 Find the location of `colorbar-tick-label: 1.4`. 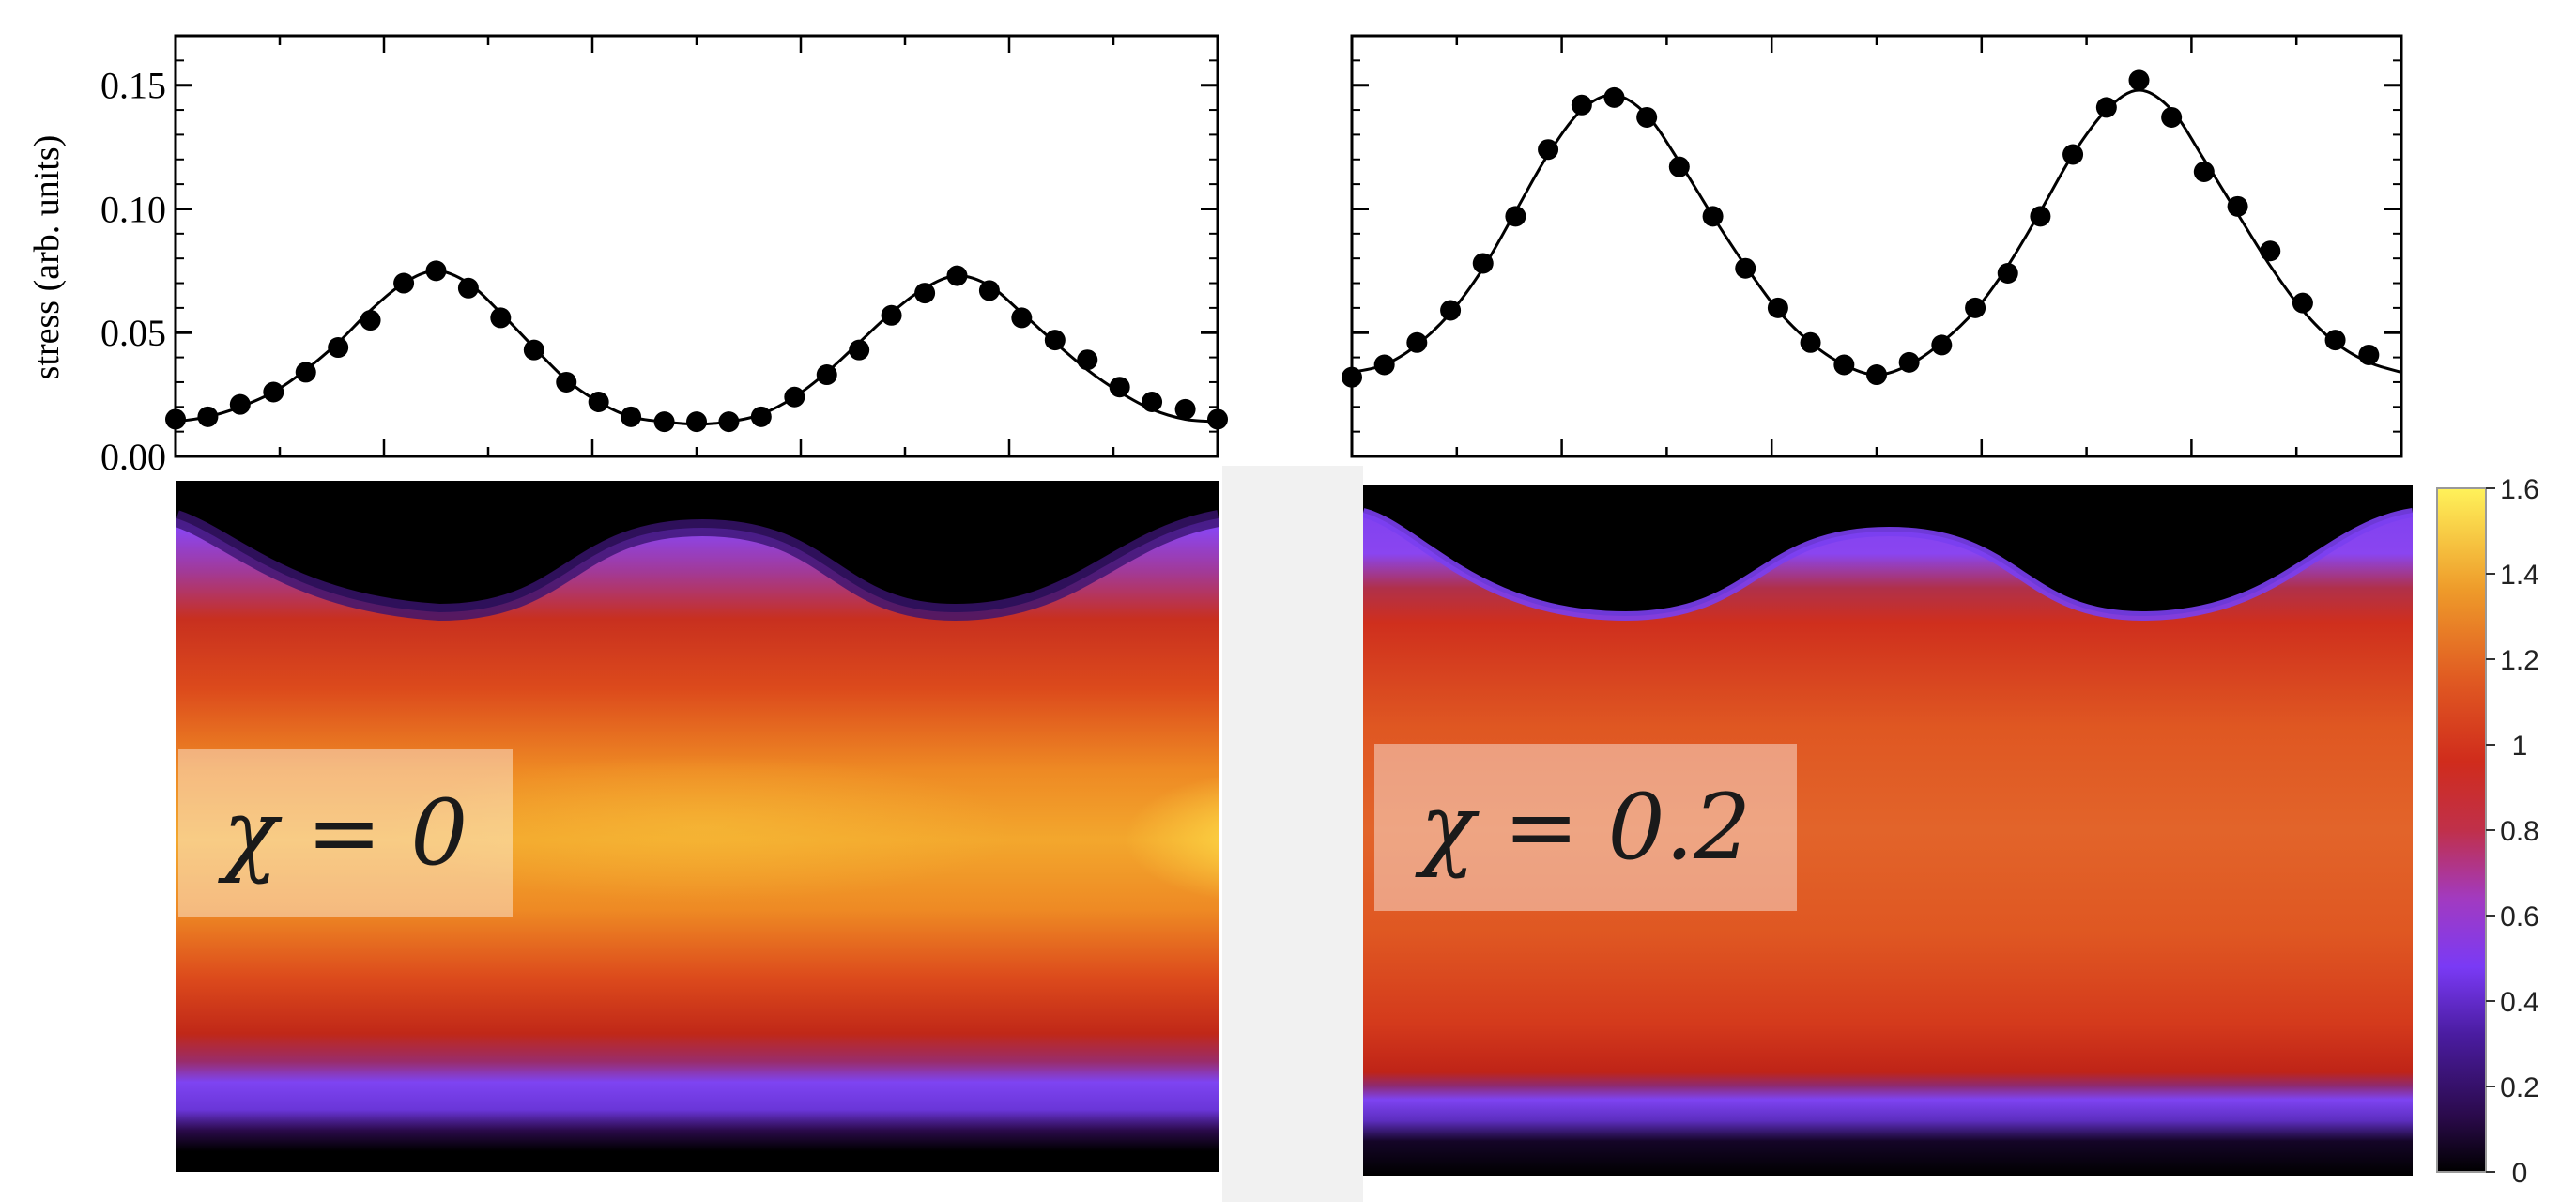

colorbar-tick-label: 1.4 is located at coordinates (2520, 575).